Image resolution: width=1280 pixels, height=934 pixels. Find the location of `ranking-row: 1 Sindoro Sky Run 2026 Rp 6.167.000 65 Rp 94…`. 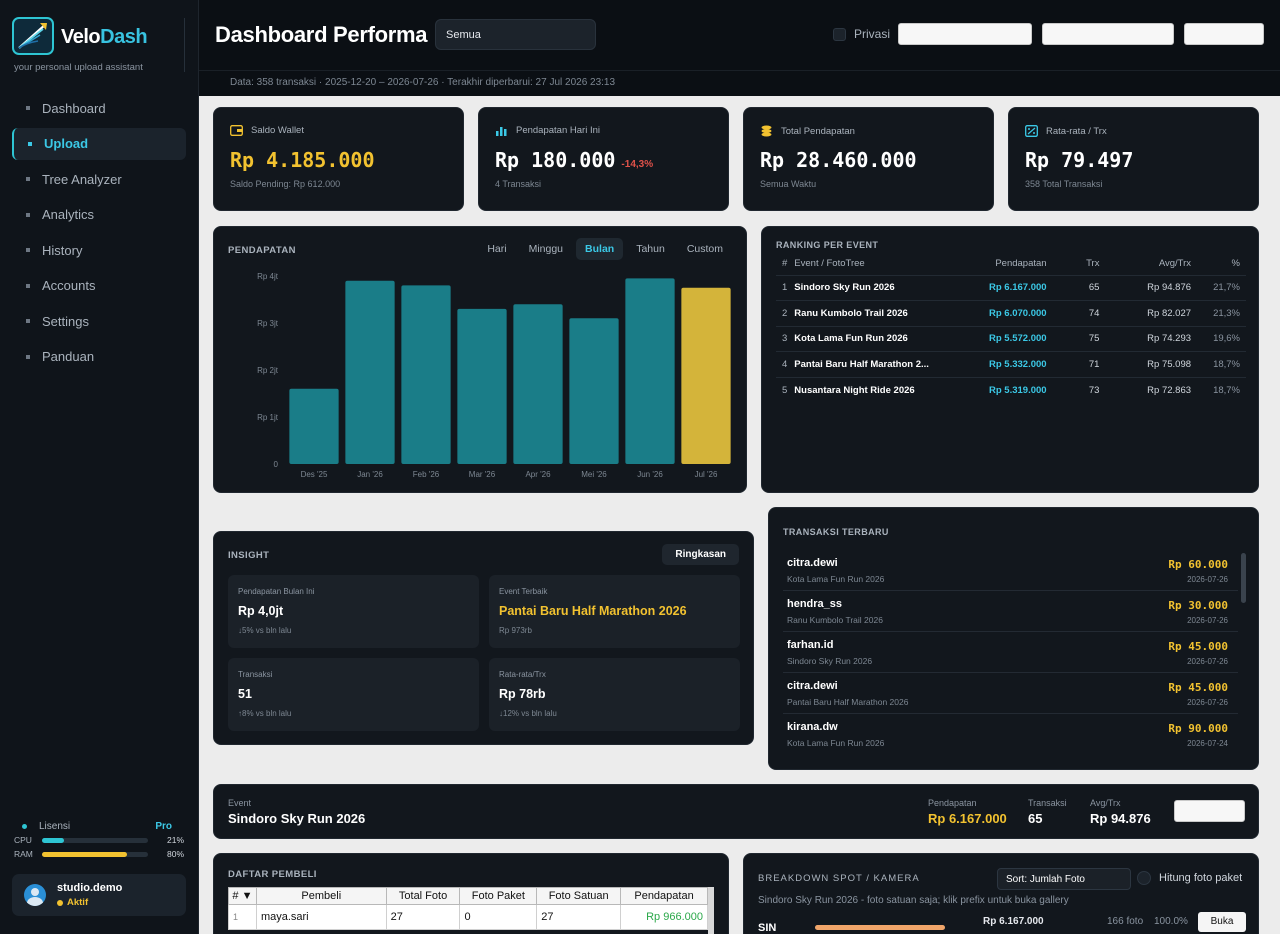

ranking-row: 1 Sindoro Sky Run 2026 Rp 6.167.000 65 Rp 94… is located at coordinates (1011, 287).